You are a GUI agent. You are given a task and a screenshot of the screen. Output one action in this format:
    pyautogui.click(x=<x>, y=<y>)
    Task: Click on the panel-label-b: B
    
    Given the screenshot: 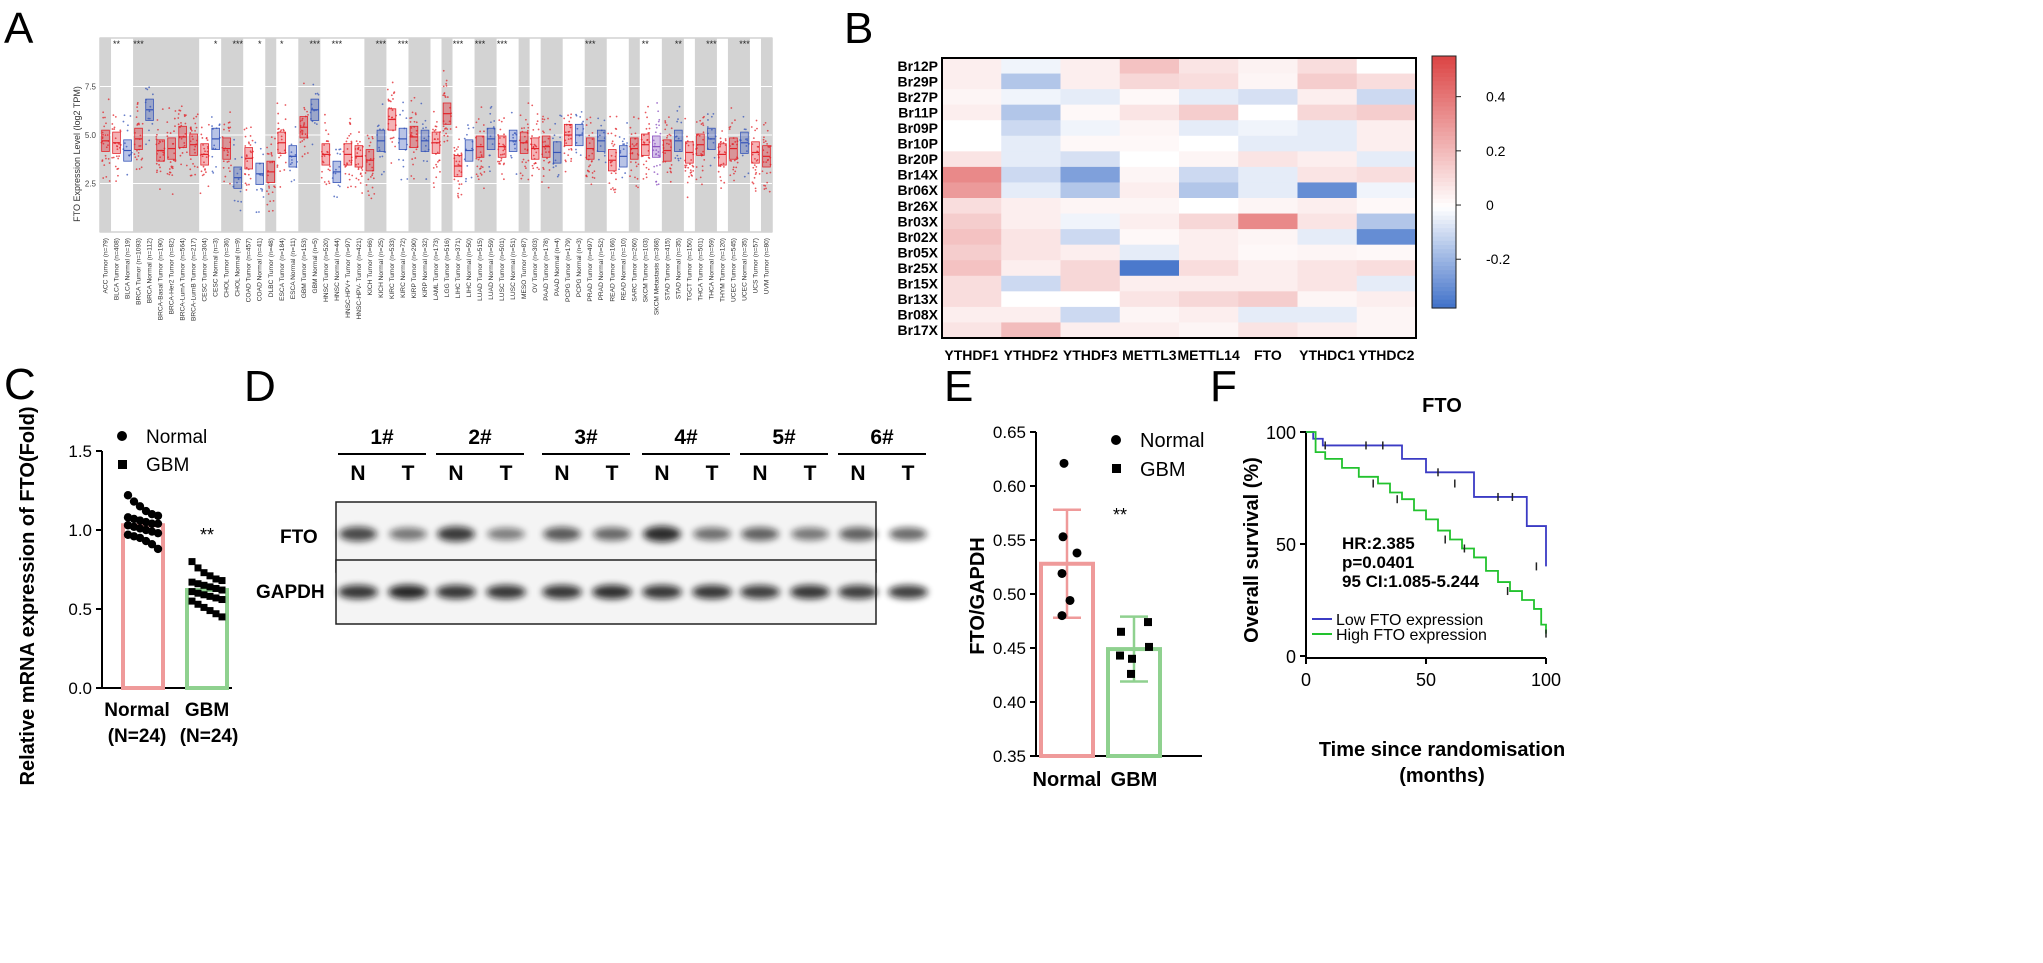 What is the action you would take?
    pyautogui.click(x=859, y=28)
    